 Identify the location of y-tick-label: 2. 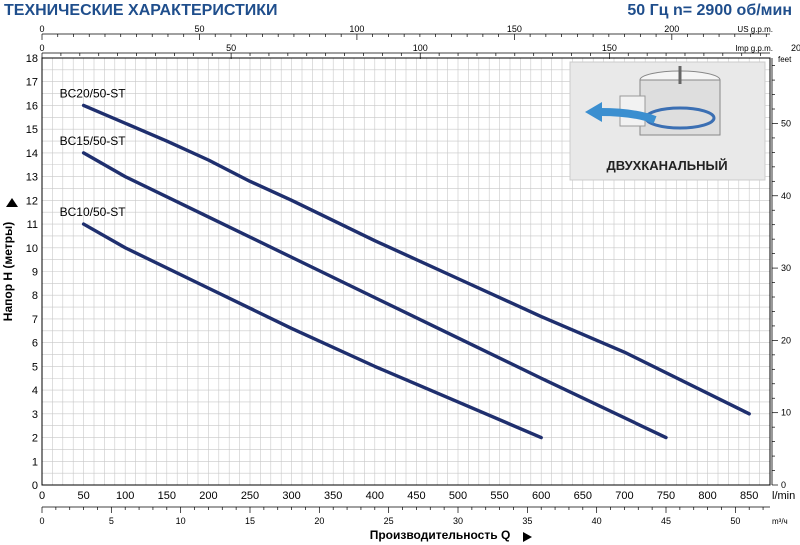
(35, 439).